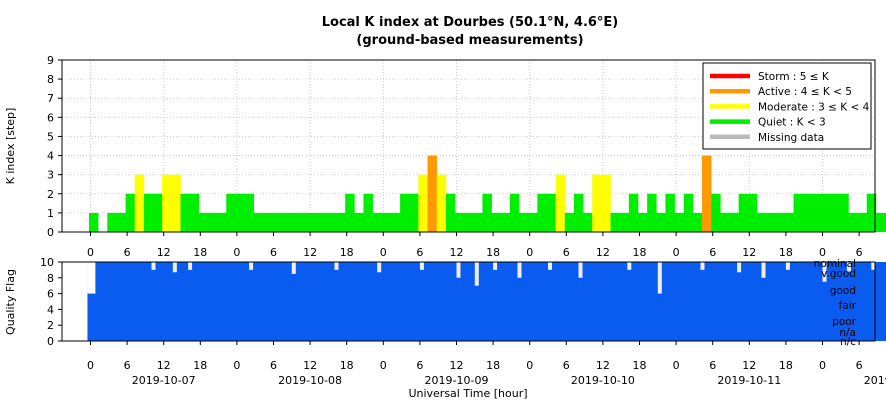 This screenshot has height=400, width=886. Describe the element at coordinates (50, 278) in the screenshot. I see `q-y-tick-label: 8` at that location.